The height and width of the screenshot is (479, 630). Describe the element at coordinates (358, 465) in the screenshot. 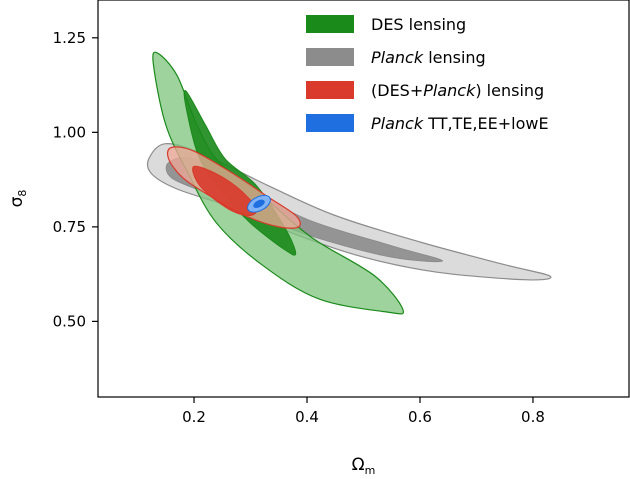

I see `x-axis-label-symbol: Ω` at that location.